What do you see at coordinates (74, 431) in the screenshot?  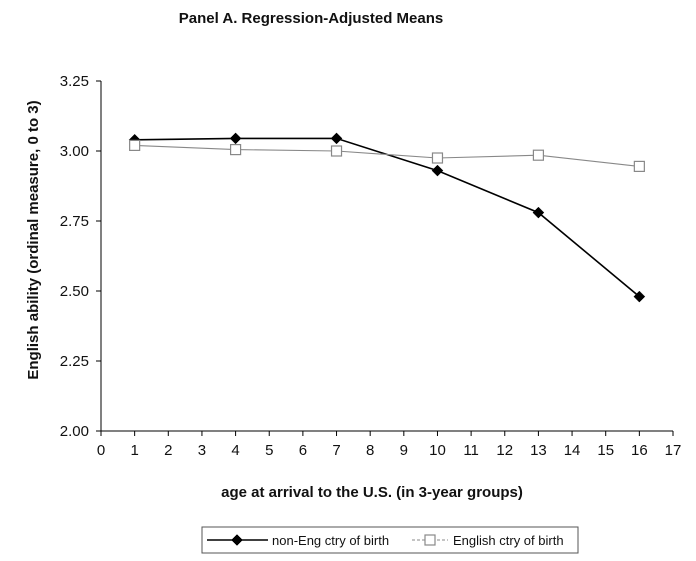 I see `y-tick-label: 2.00` at bounding box center [74, 431].